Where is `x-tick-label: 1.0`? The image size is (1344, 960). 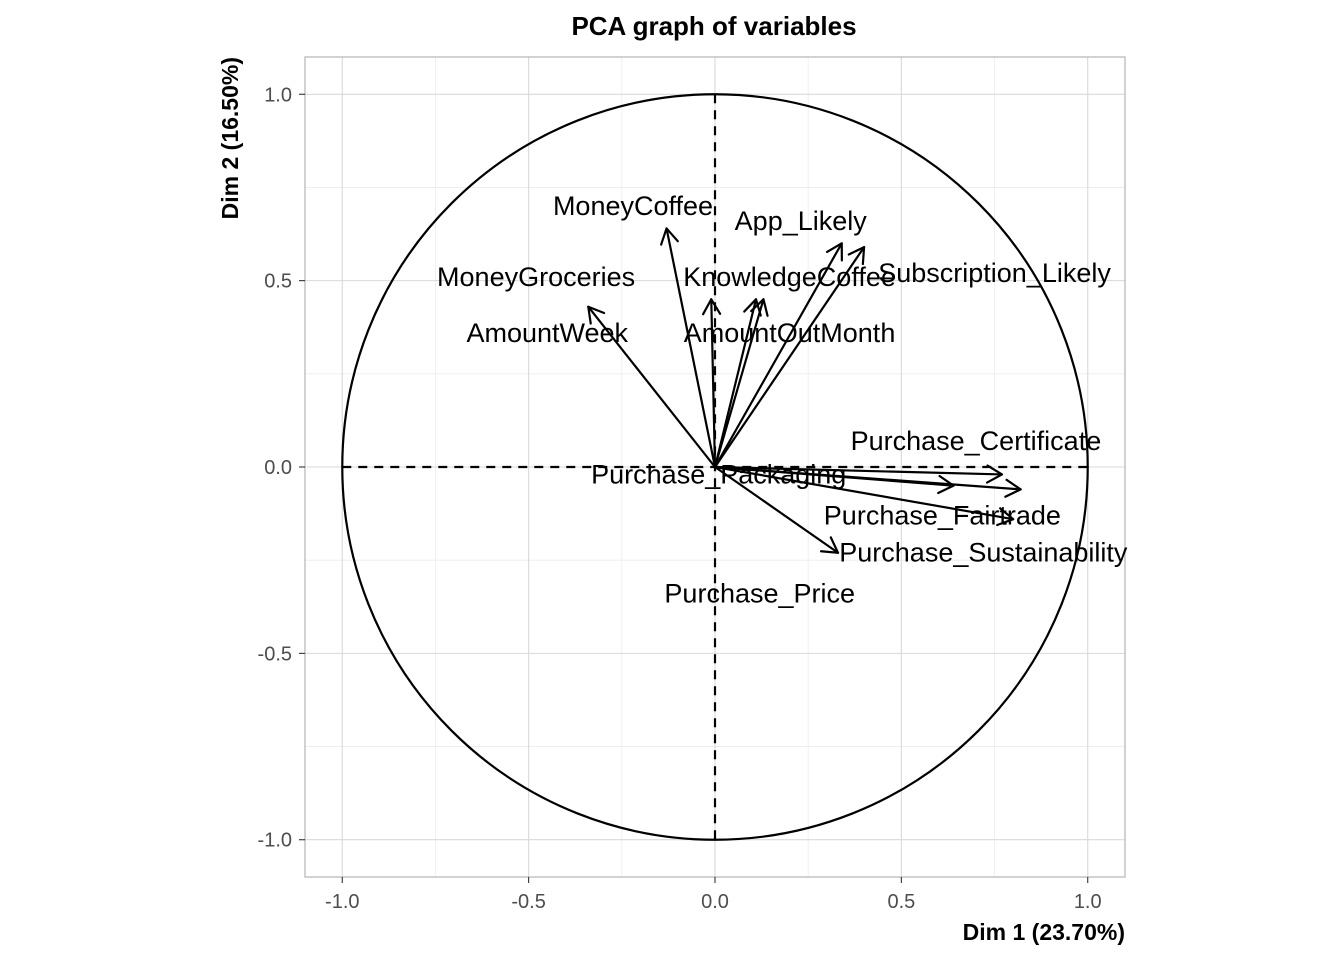 x-tick-label: 1.0 is located at coordinates (1088, 902).